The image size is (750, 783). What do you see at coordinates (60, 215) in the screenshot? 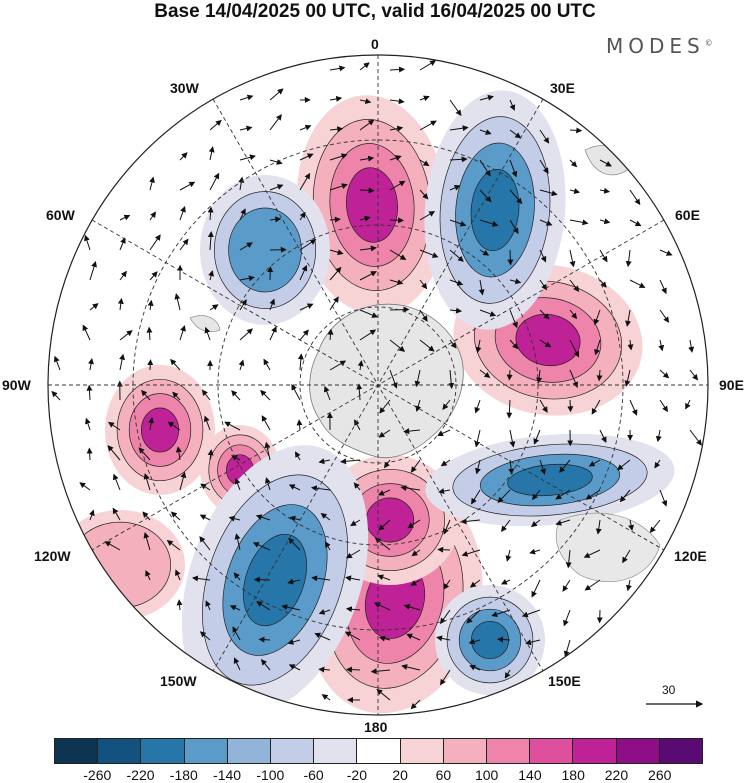
I see `lon-label-60w: 60W` at bounding box center [60, 215].